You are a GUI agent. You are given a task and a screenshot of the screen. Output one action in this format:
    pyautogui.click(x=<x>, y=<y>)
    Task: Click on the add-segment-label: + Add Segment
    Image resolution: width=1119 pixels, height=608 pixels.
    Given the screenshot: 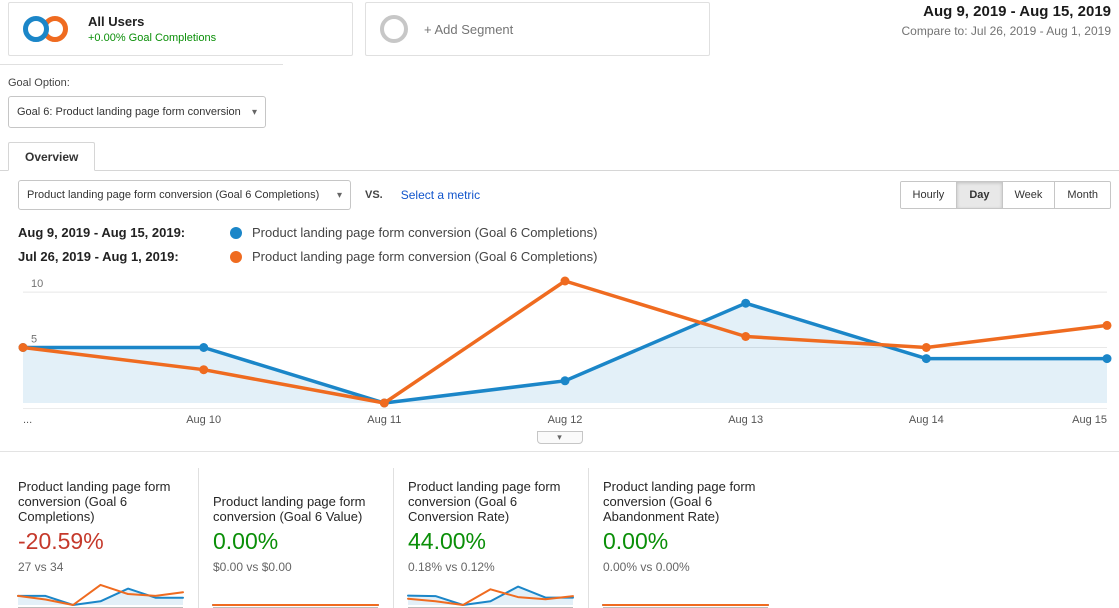 What is the action you would take?
    pyautogui.click(x=469, y=29)
    